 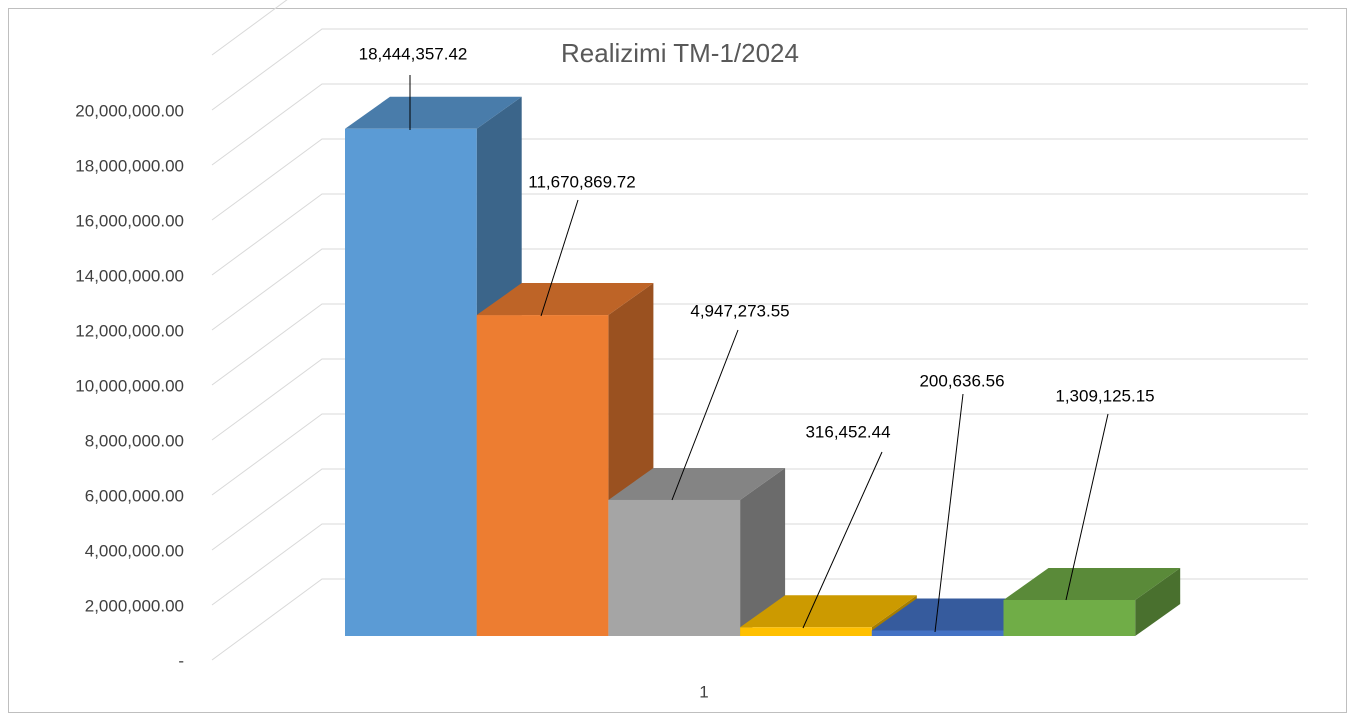 What do you see at coordinates (739, 310) in the screenshot?
I see `data-label: 4,947,273.55` at bounding box center [739, 310].